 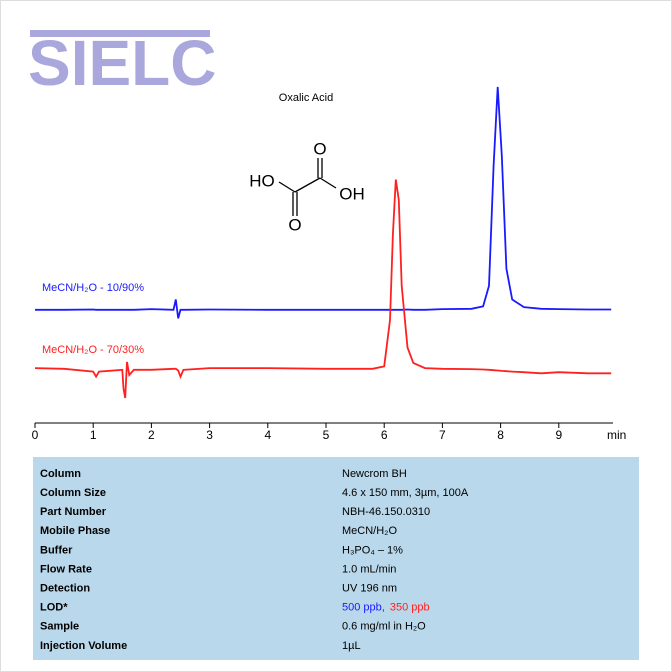 What do you see at coordinates (151, 435) in the screenshot?
I see `x-tick-label: 2` at bounding box center [151, 435].